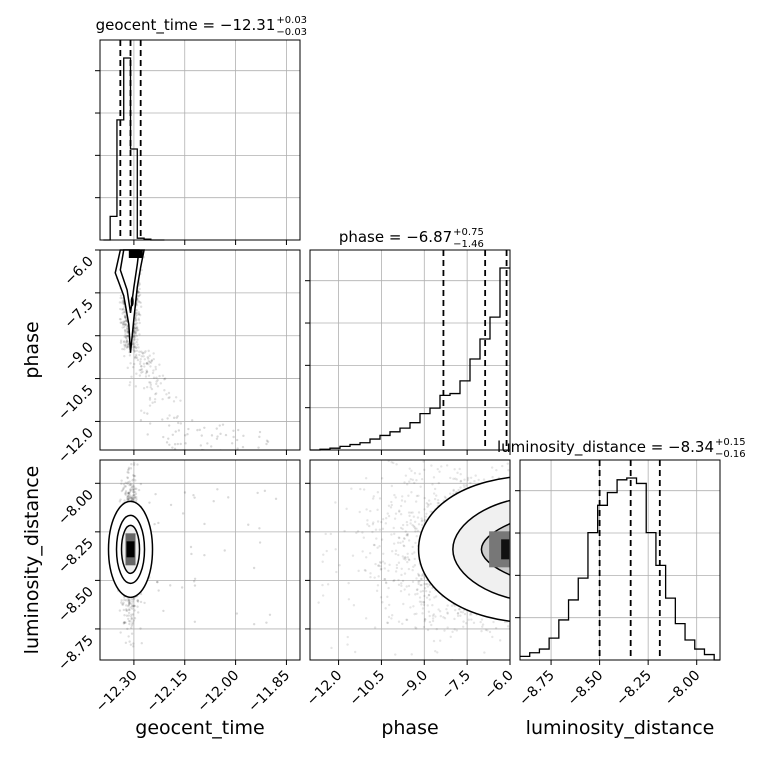  Describe the element at coordinates (586, 689) in the screenshot. I see `x-tick-label-luminosity_distance: −8.50` at that location.